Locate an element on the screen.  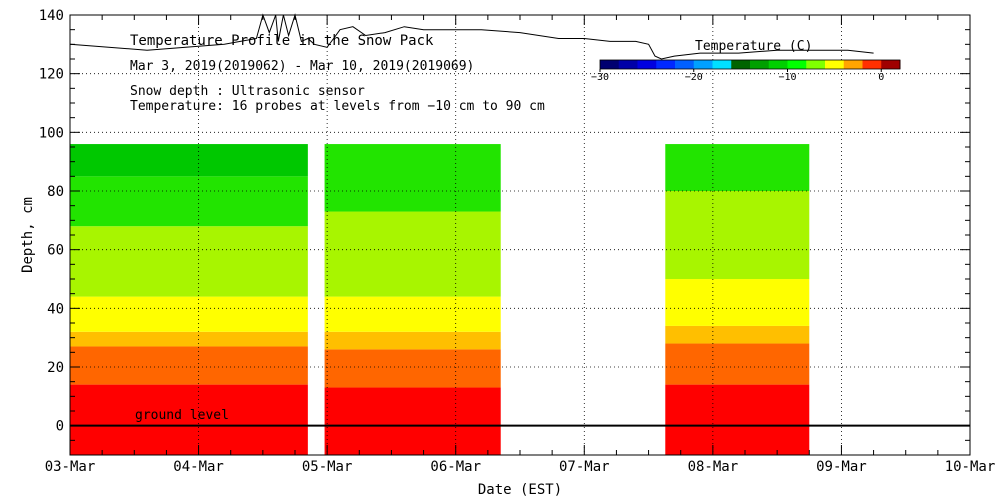
colorbar-tick-label-1: −20 is located at coordinates (694, 77).